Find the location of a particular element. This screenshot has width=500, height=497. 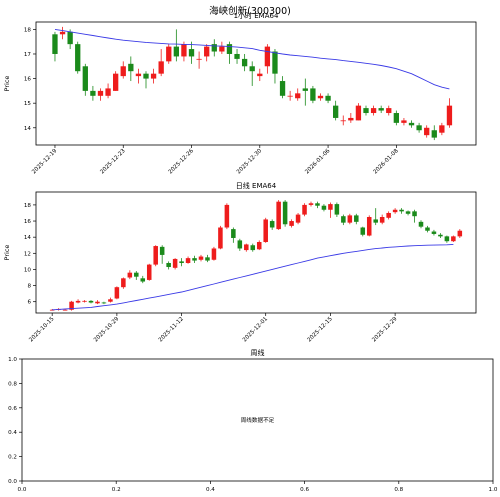

h1-xtick-label: 2026-01-06 is located at coordinates (318, 162).